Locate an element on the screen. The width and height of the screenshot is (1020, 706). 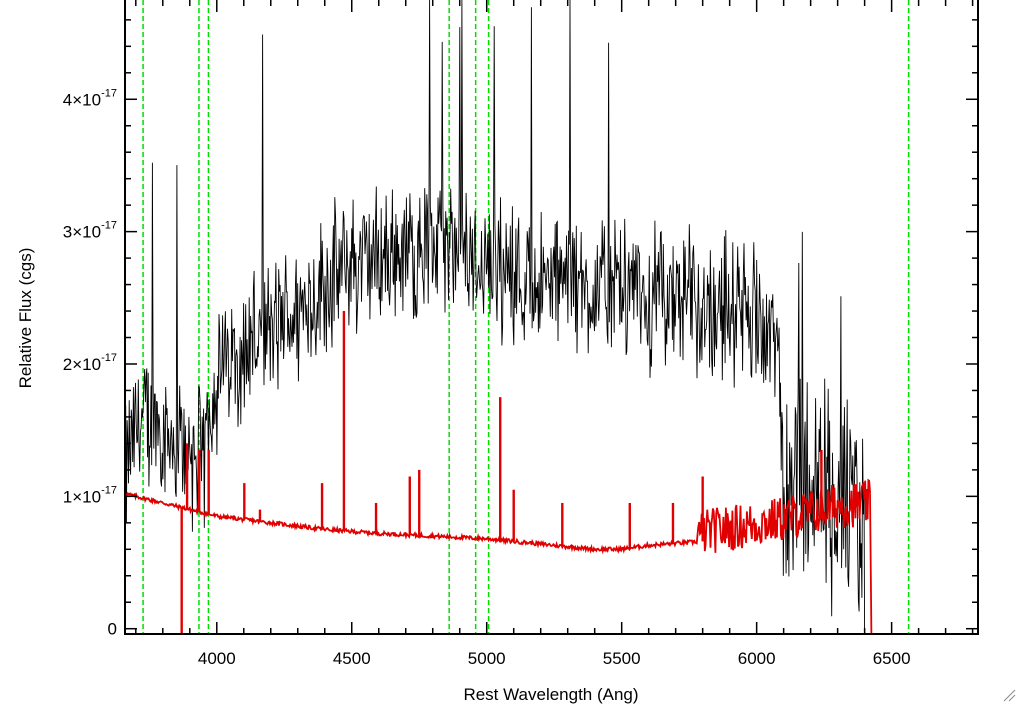
x-tick-label: 5500 is located at coordinates (622, 658).